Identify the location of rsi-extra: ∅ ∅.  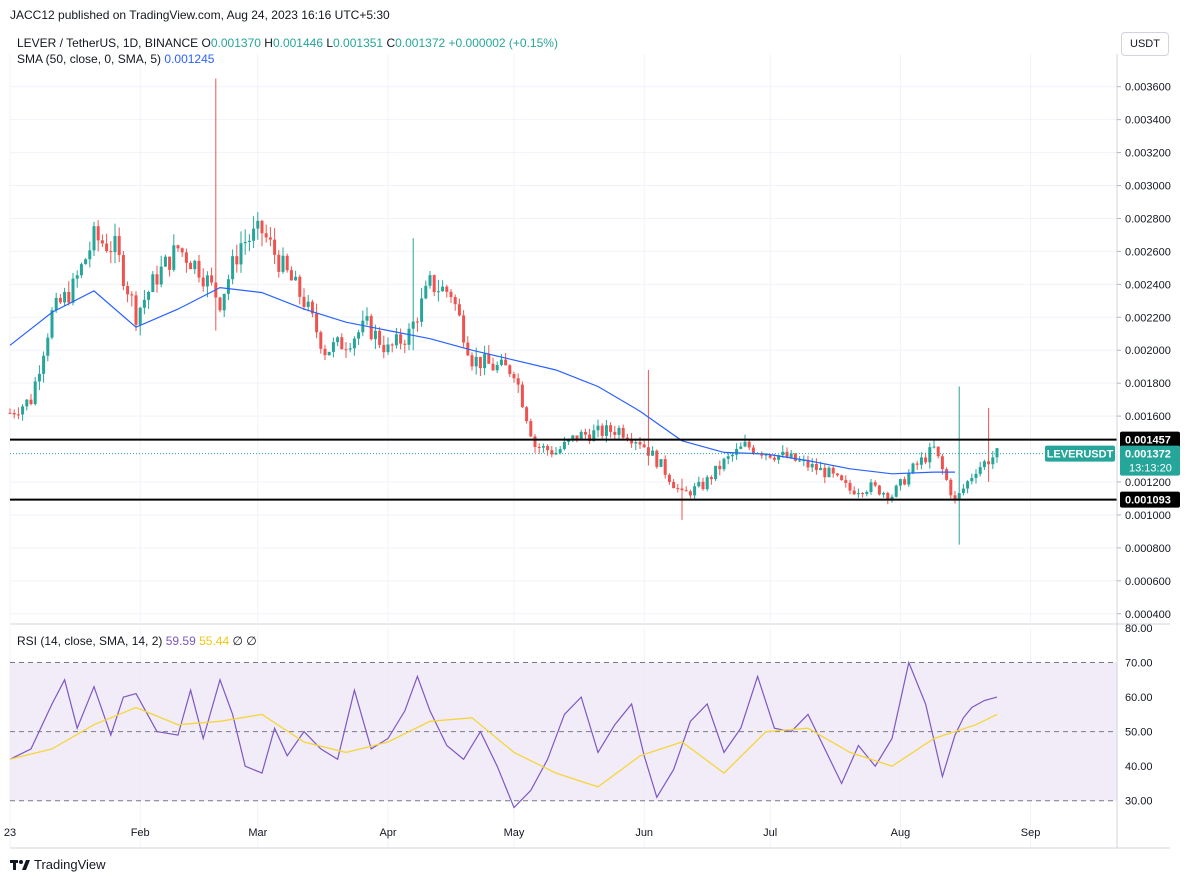
(244, 641).